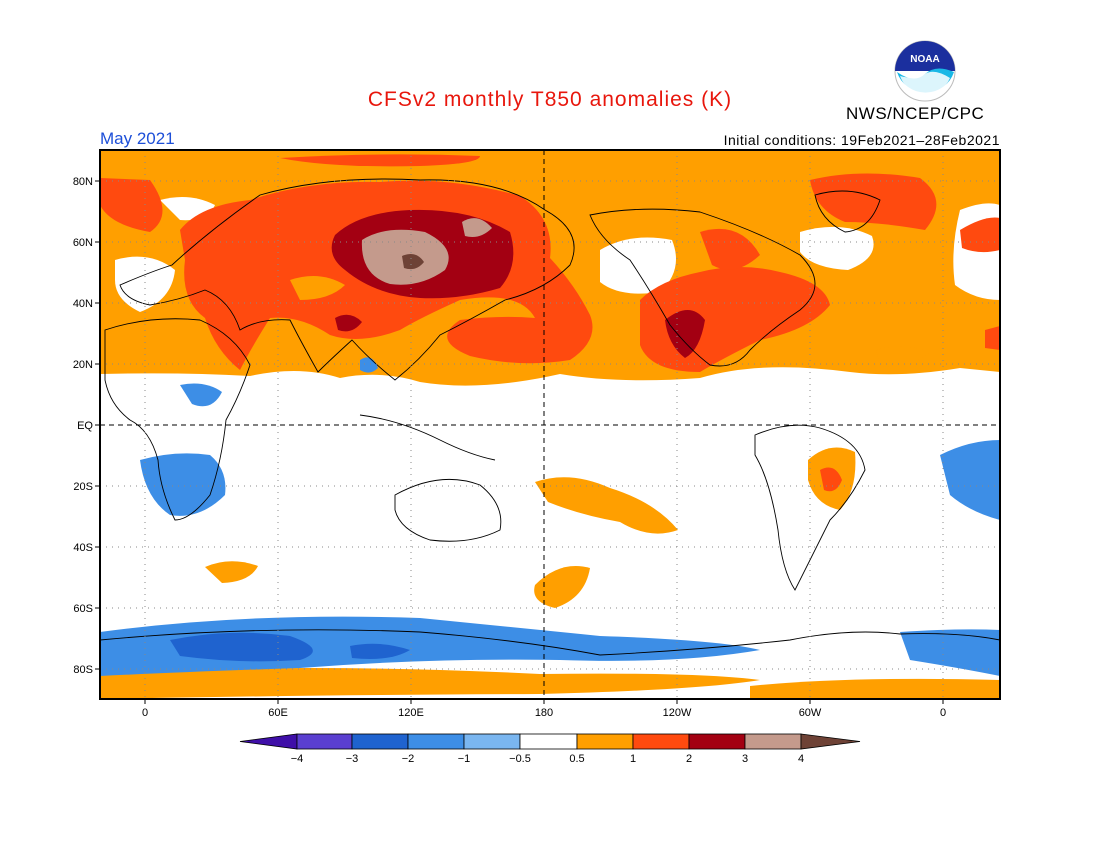 The width and height of the screenshot is (1100, 850). What do you see at coordinates (689, 759) in the screenshot?
I see `colorbar-label: 2` at bounding box center [689, 759].